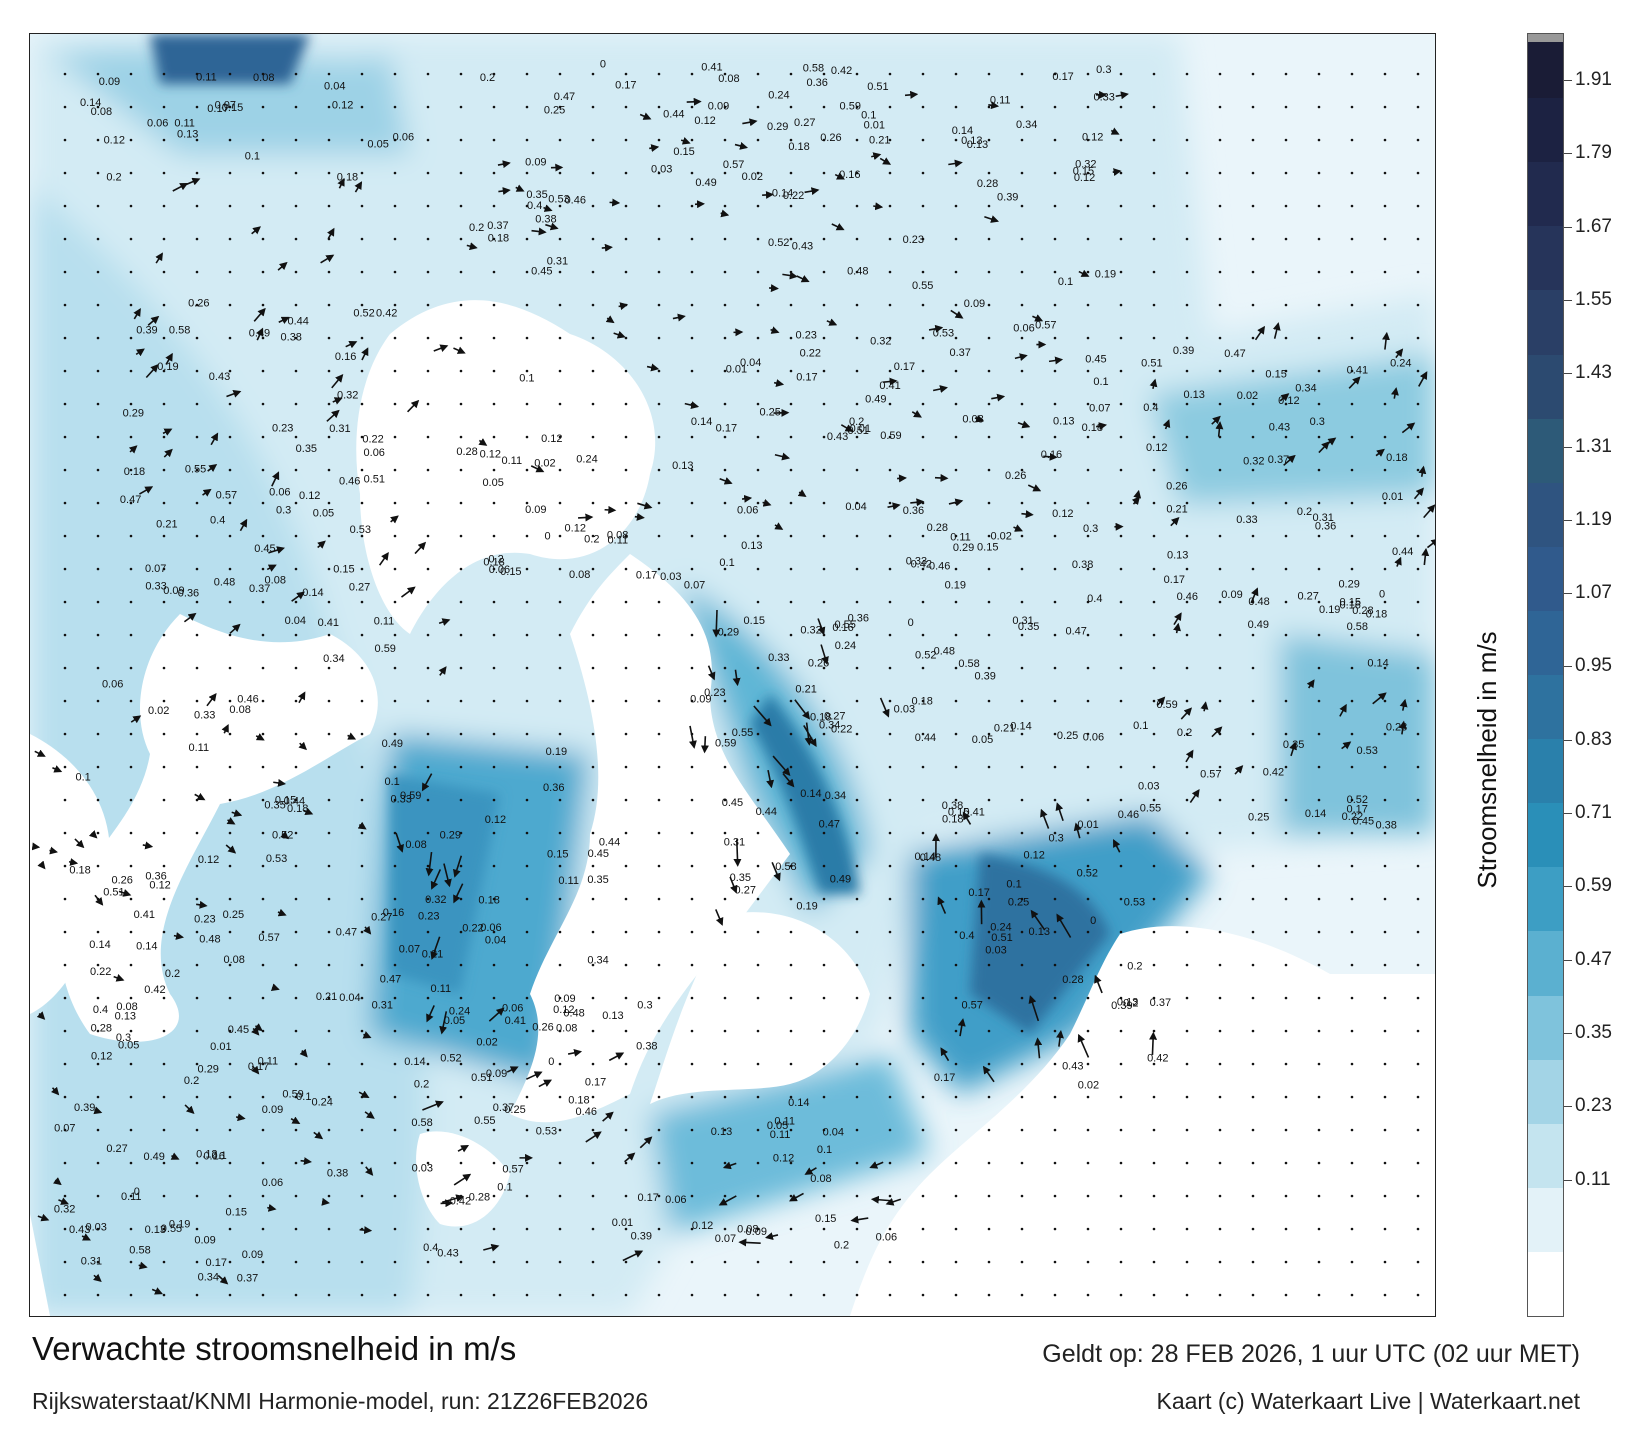 This screenshot has height=1450, width=1650. Describe the element at coordinates (121, 880) in the screenshot. I see `speed-value-label: 0.26` at that location.